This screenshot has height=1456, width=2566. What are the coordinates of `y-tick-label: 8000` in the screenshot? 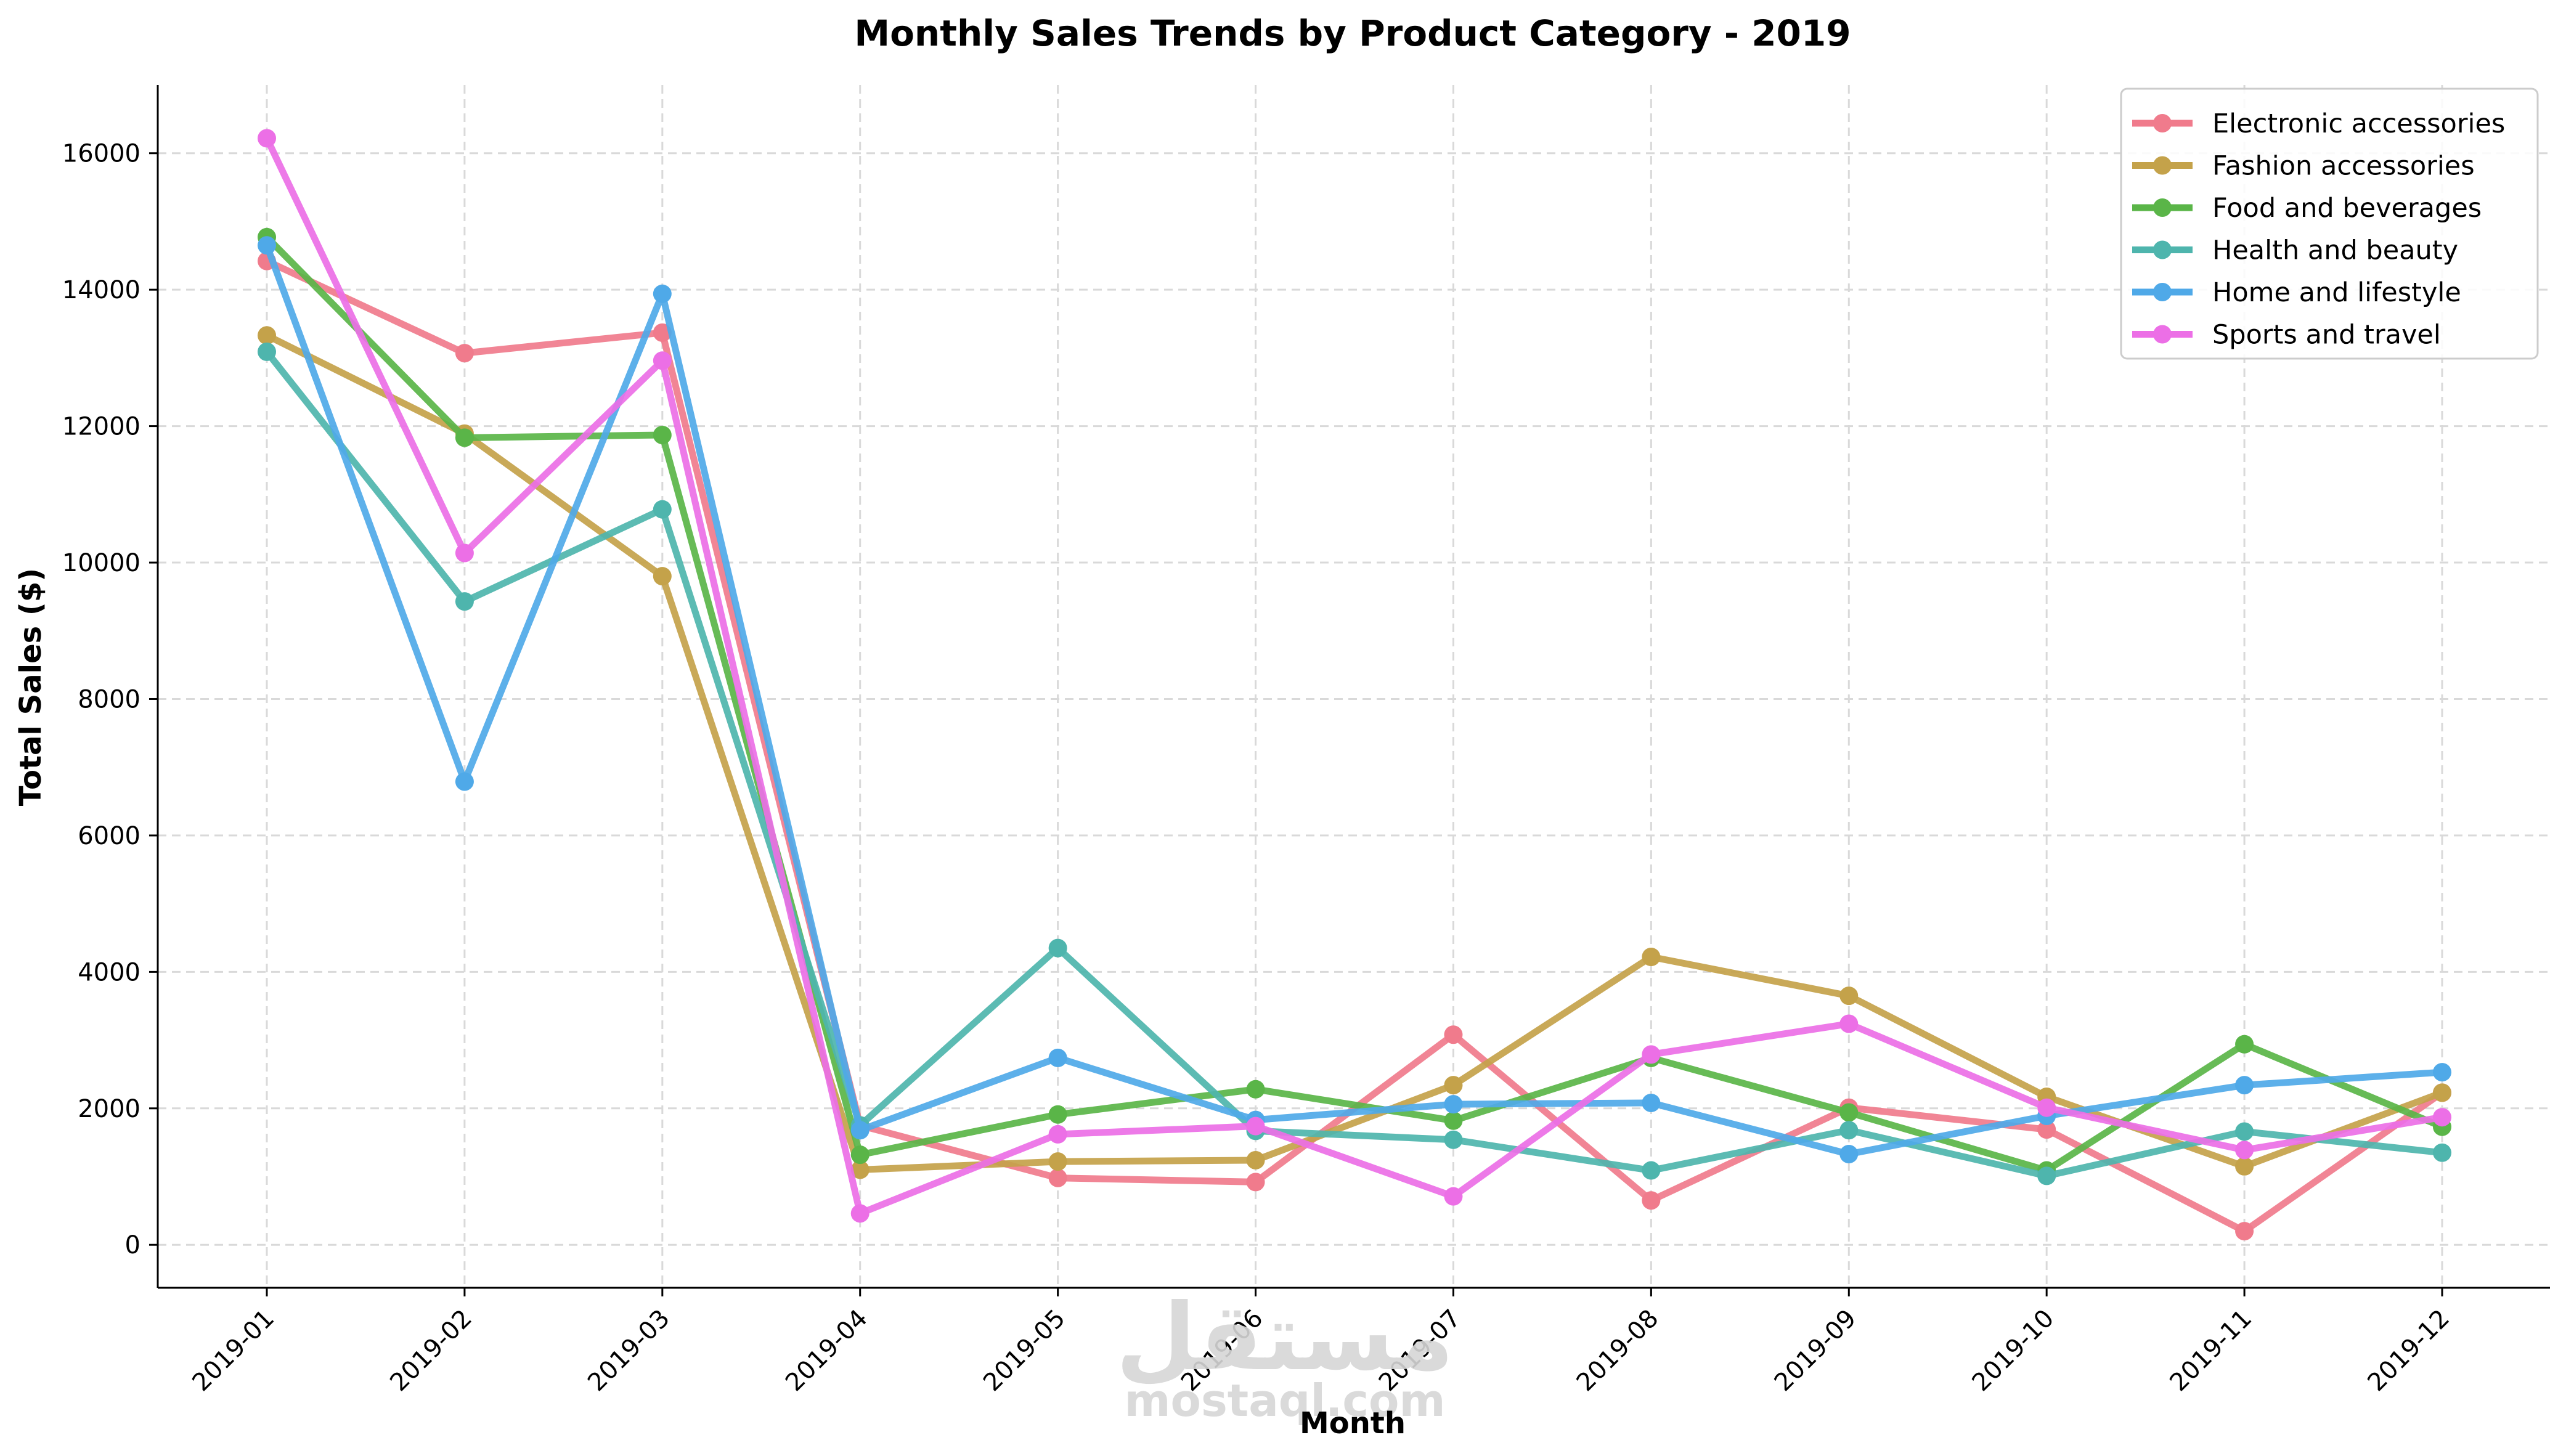 It's located at (109, 699).